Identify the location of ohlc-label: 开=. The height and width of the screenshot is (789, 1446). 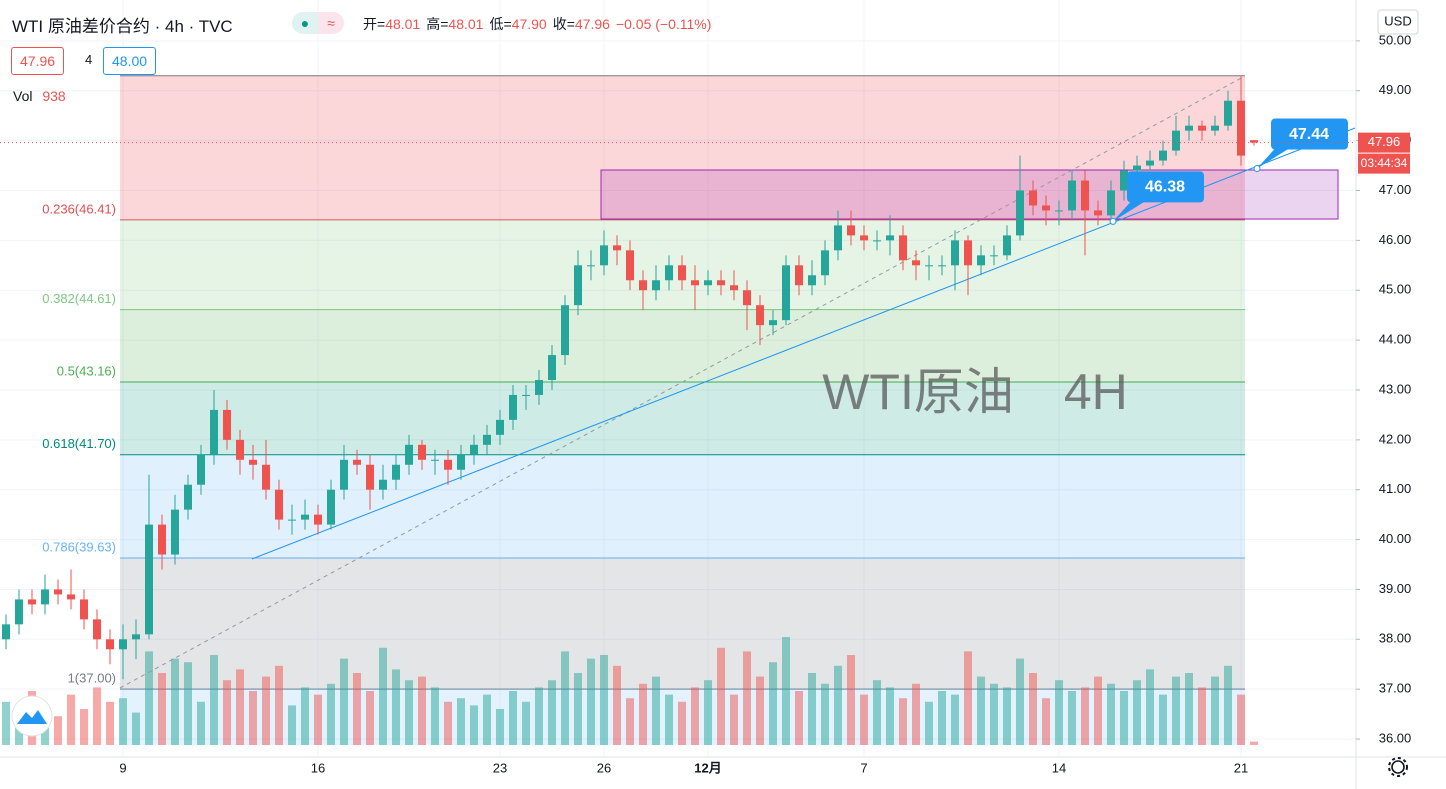
(374, 24).